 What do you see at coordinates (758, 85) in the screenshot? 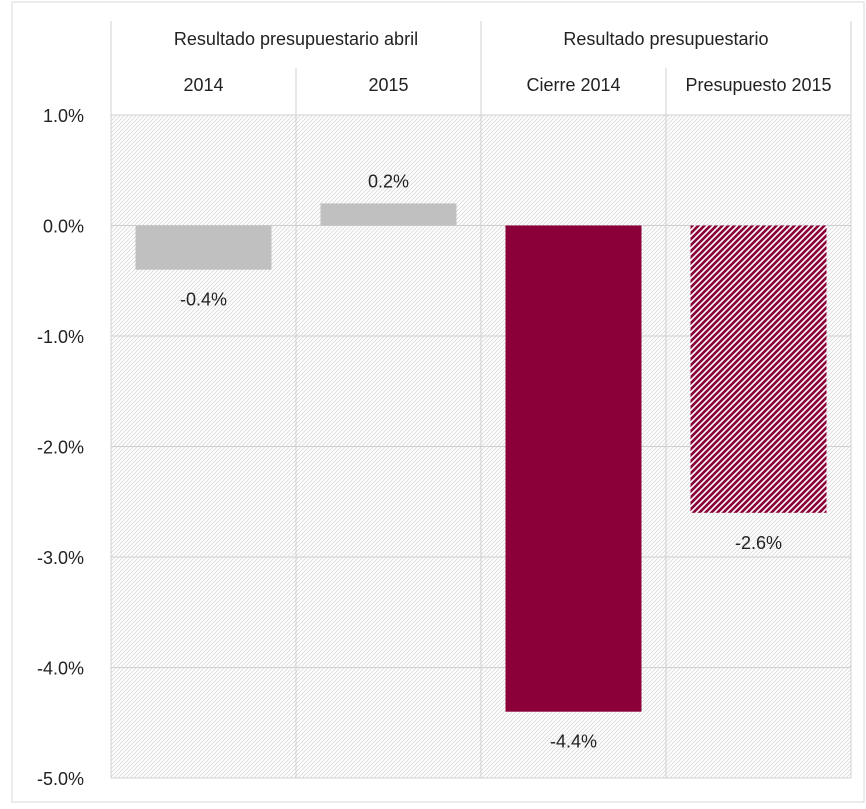
I see `category-label-3: Presupuesto 2015` at bounding box center [758, 85].